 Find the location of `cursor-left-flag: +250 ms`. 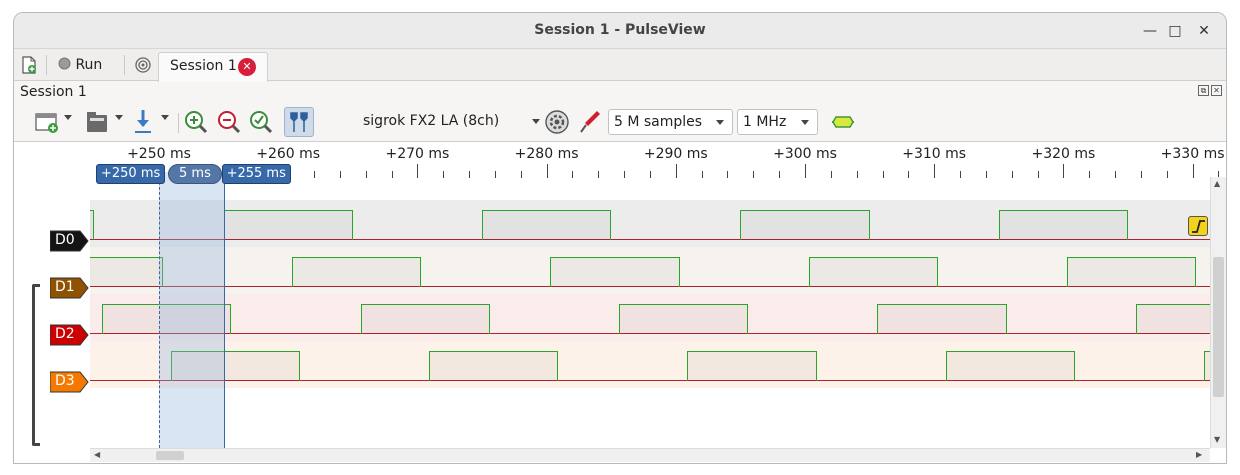

cursor-left-flag: +250 ms is located at coordinates (131, 174).